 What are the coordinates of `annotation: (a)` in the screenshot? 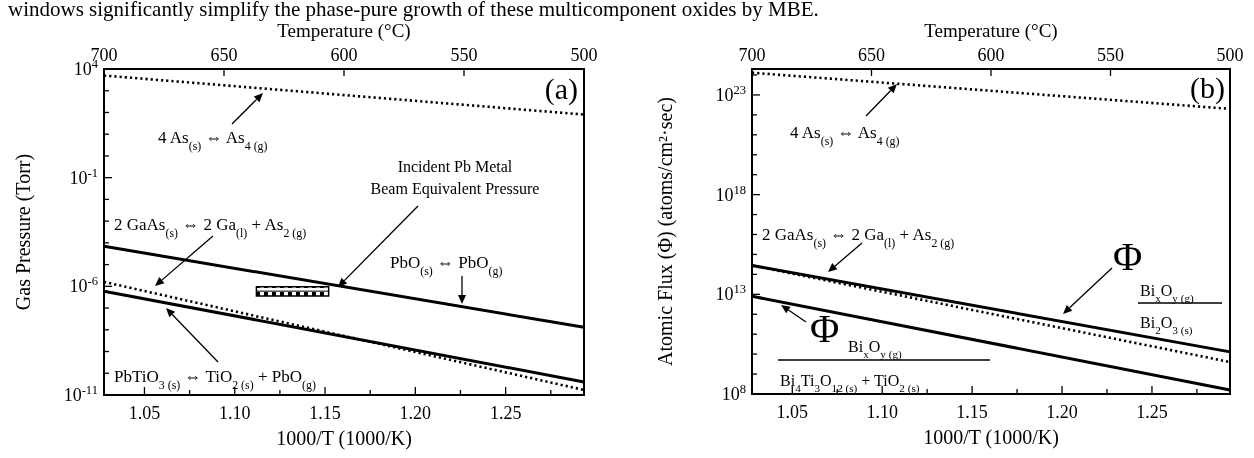 It's located at (561, 89).